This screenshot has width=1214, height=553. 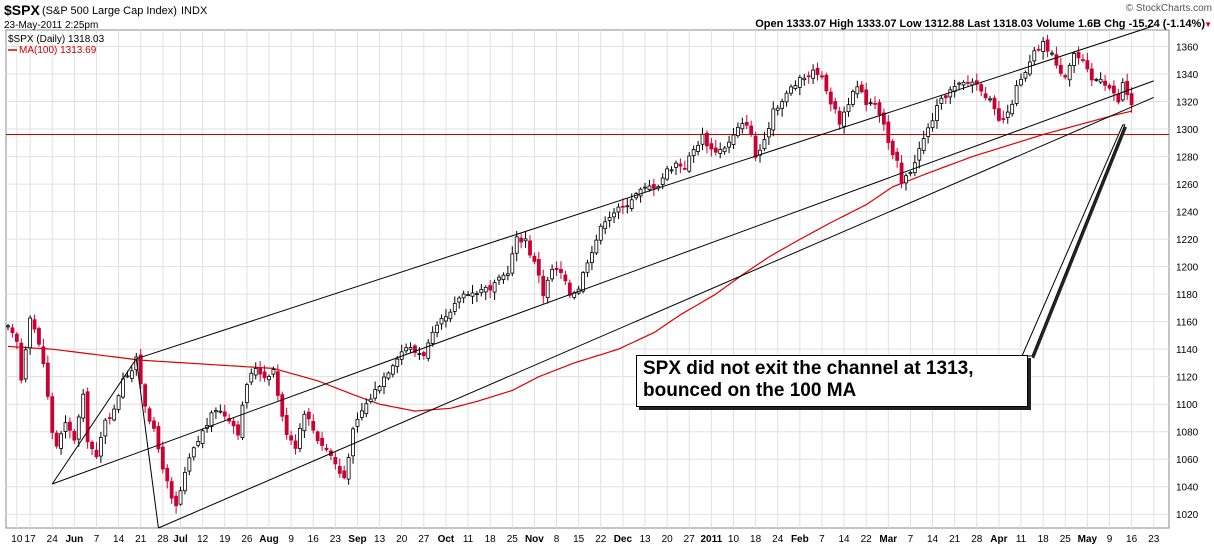 What do you see at coordinates (1208, 24) in the screenshot?
I see `chg-down-icon: ▼` at bounding box center [1208, 24].